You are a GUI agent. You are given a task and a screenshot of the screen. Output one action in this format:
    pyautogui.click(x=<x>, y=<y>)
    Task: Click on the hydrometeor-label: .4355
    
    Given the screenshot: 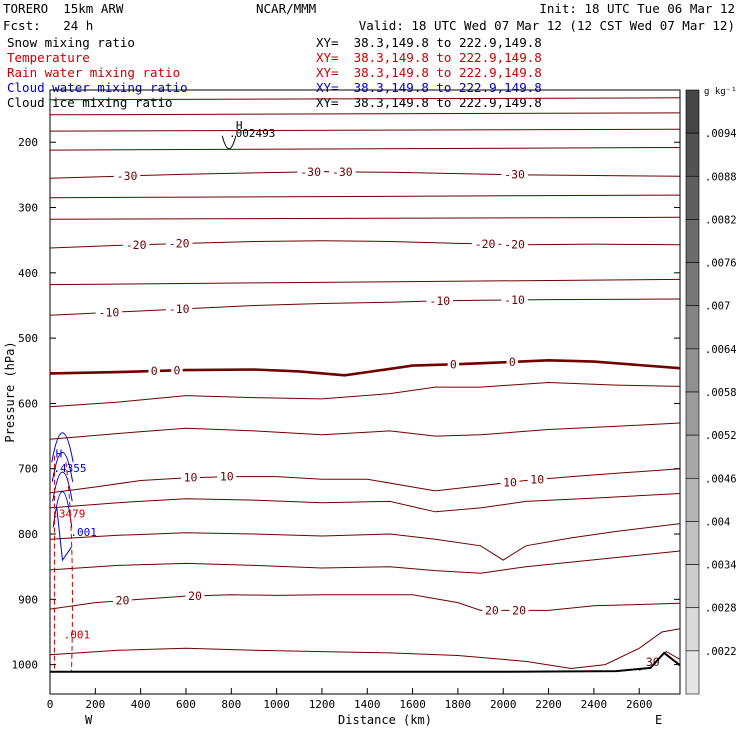 What is the action you would take?
    pyautogui.click(x=69, y=468)
    